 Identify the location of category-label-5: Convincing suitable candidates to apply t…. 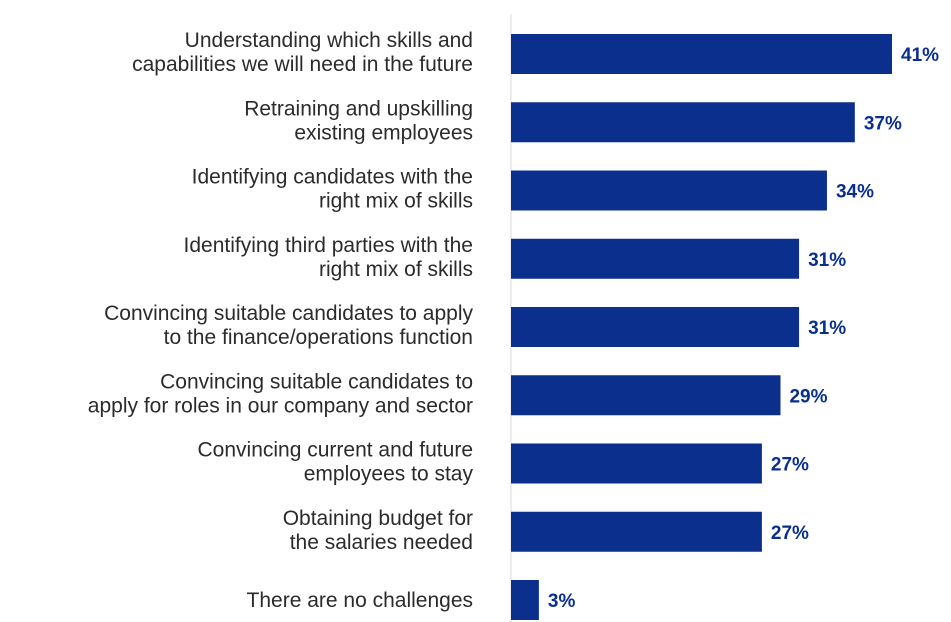
(288, 325).